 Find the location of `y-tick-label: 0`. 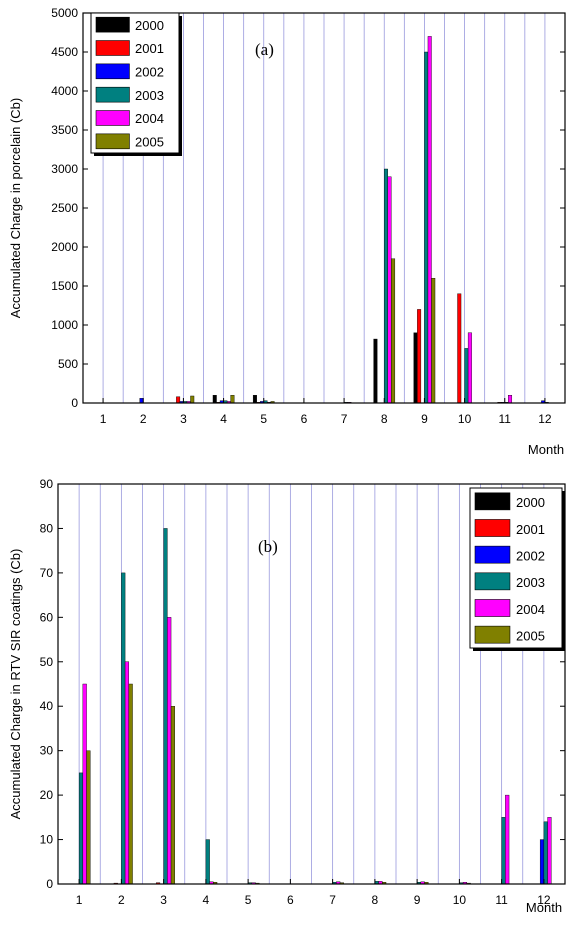

y-tick-label: 0 is located at coordinates (49, 884).